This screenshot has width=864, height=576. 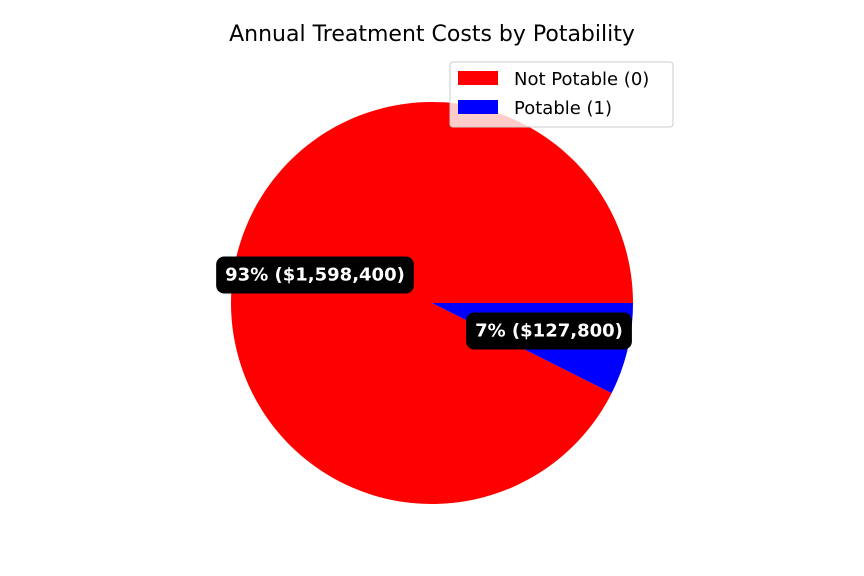 I want to click on legend: Not Potable (0) Potable (1), so click(x=561, y=94).